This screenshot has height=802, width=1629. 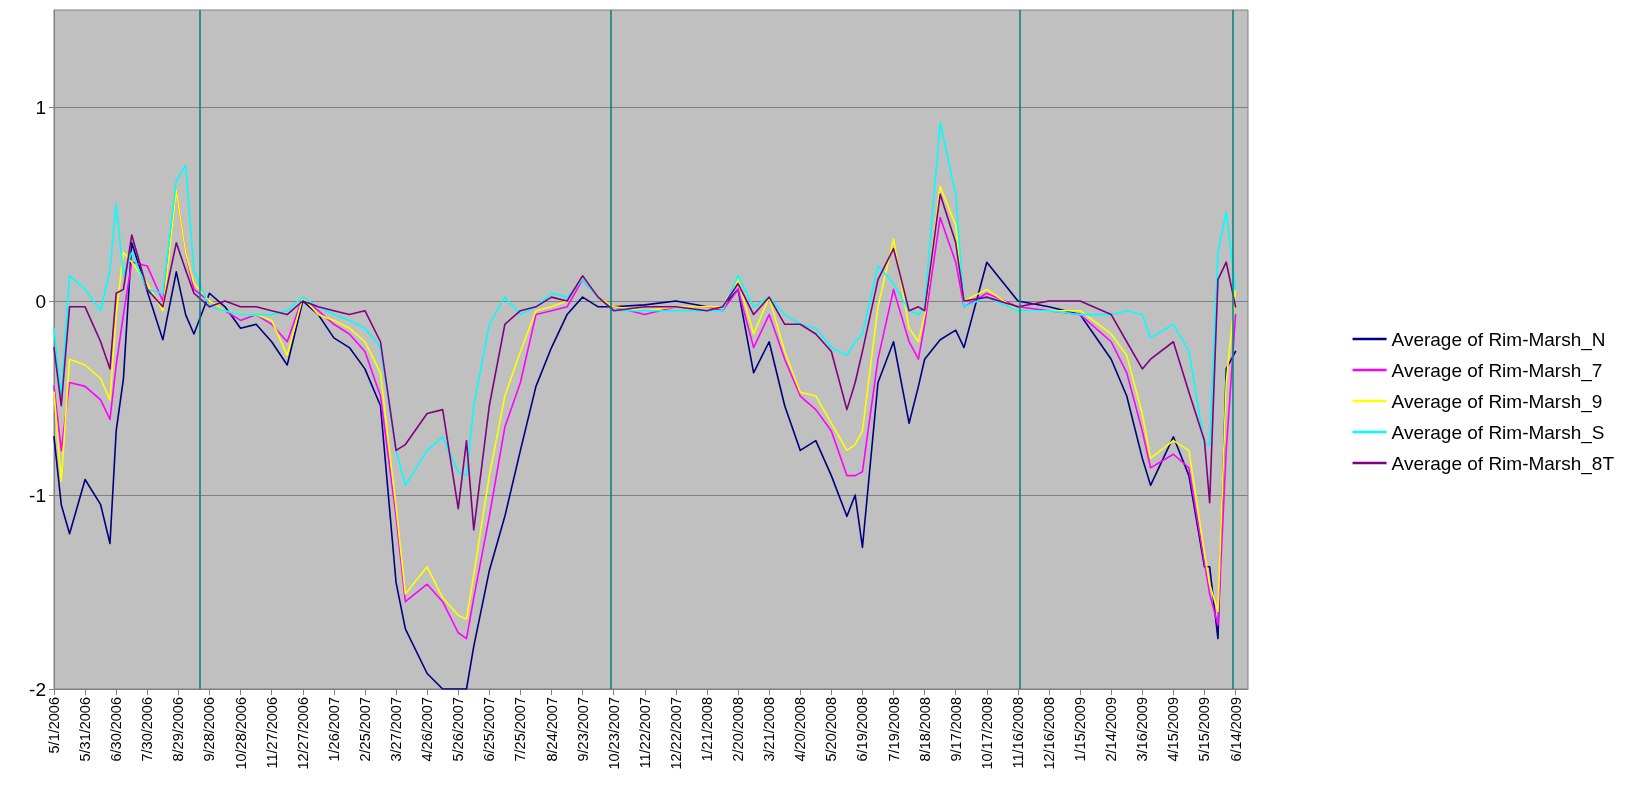 I want to click on y-tick-label: -2, so click(x=37, y=689).